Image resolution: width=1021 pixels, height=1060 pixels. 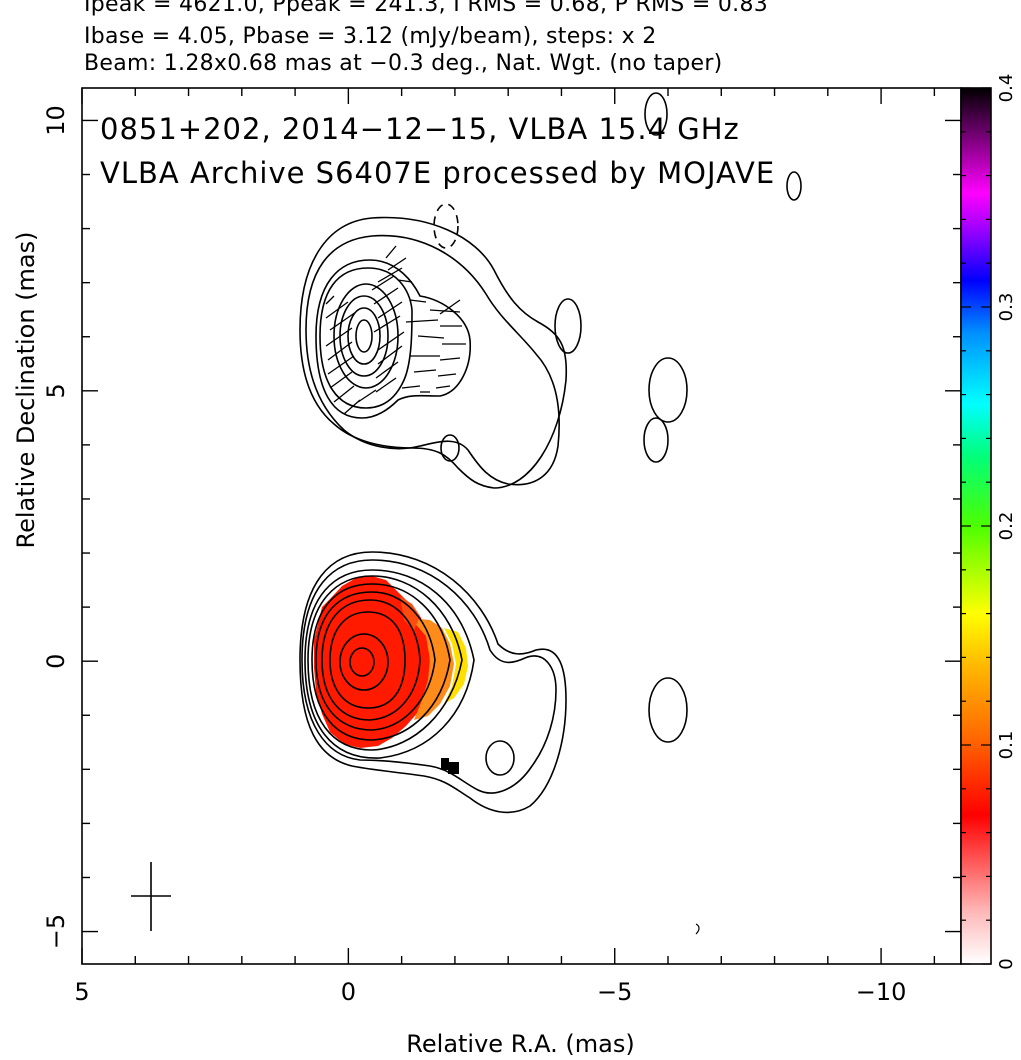 What do you see at coordinates (81, 992) in the screenshot?
I see `x-tick-label: 5` at bounding box center [81, 992].